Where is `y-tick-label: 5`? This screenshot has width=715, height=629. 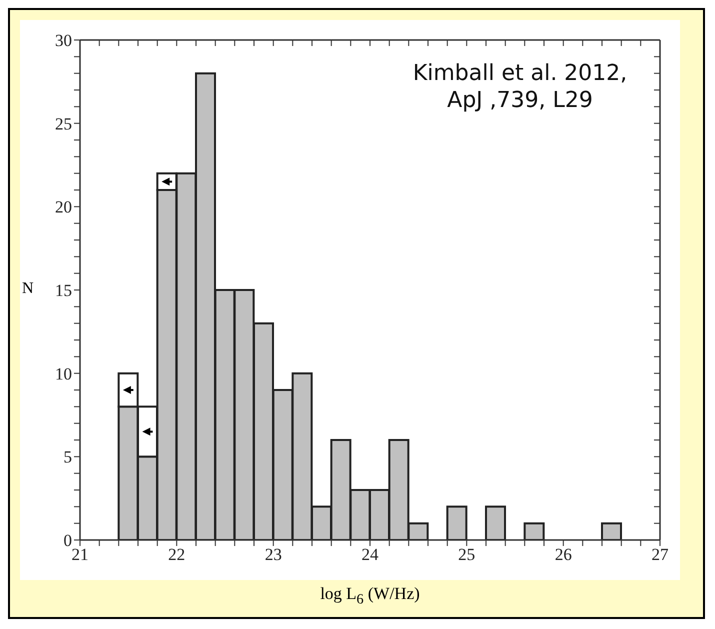
y-tick-label: 5 is located at coordinates (68, 457).